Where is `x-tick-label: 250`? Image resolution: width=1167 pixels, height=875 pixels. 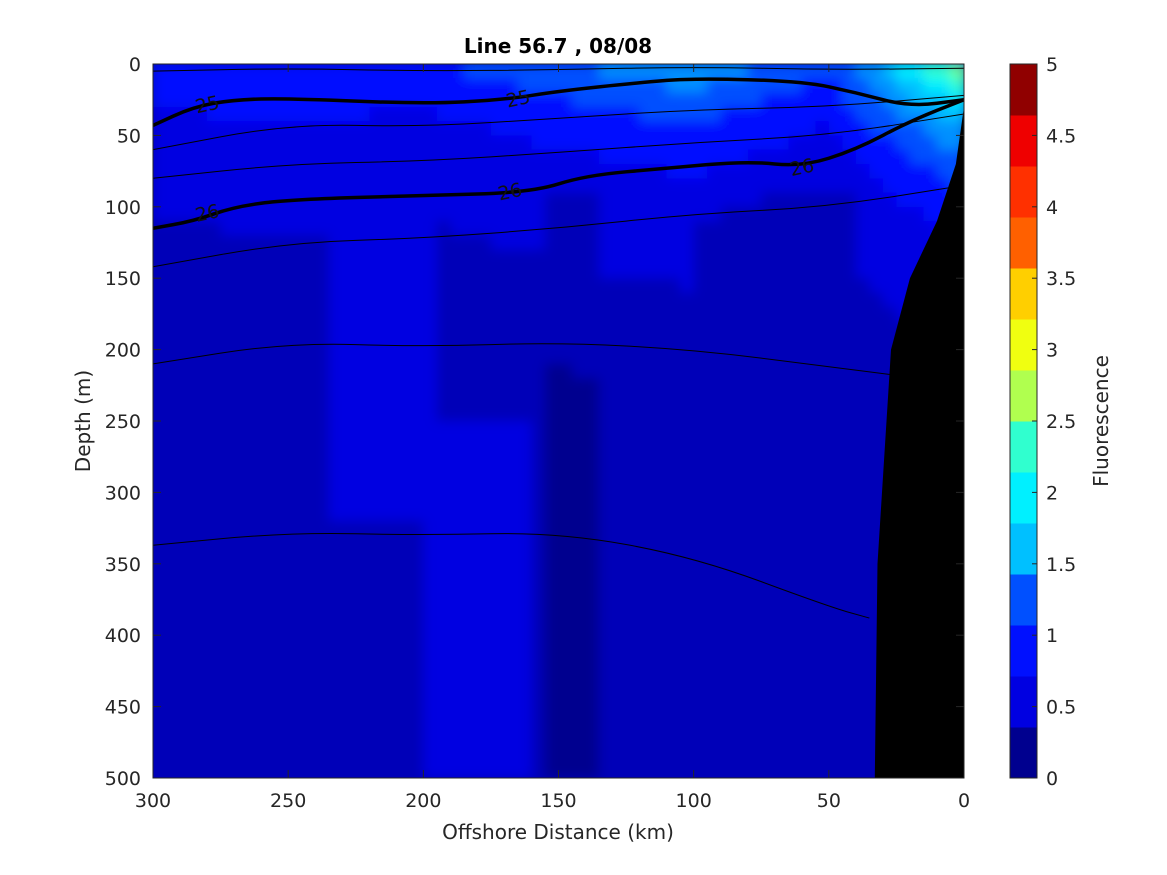
x-tick-label: 250 is located at coordinates (288, 801).